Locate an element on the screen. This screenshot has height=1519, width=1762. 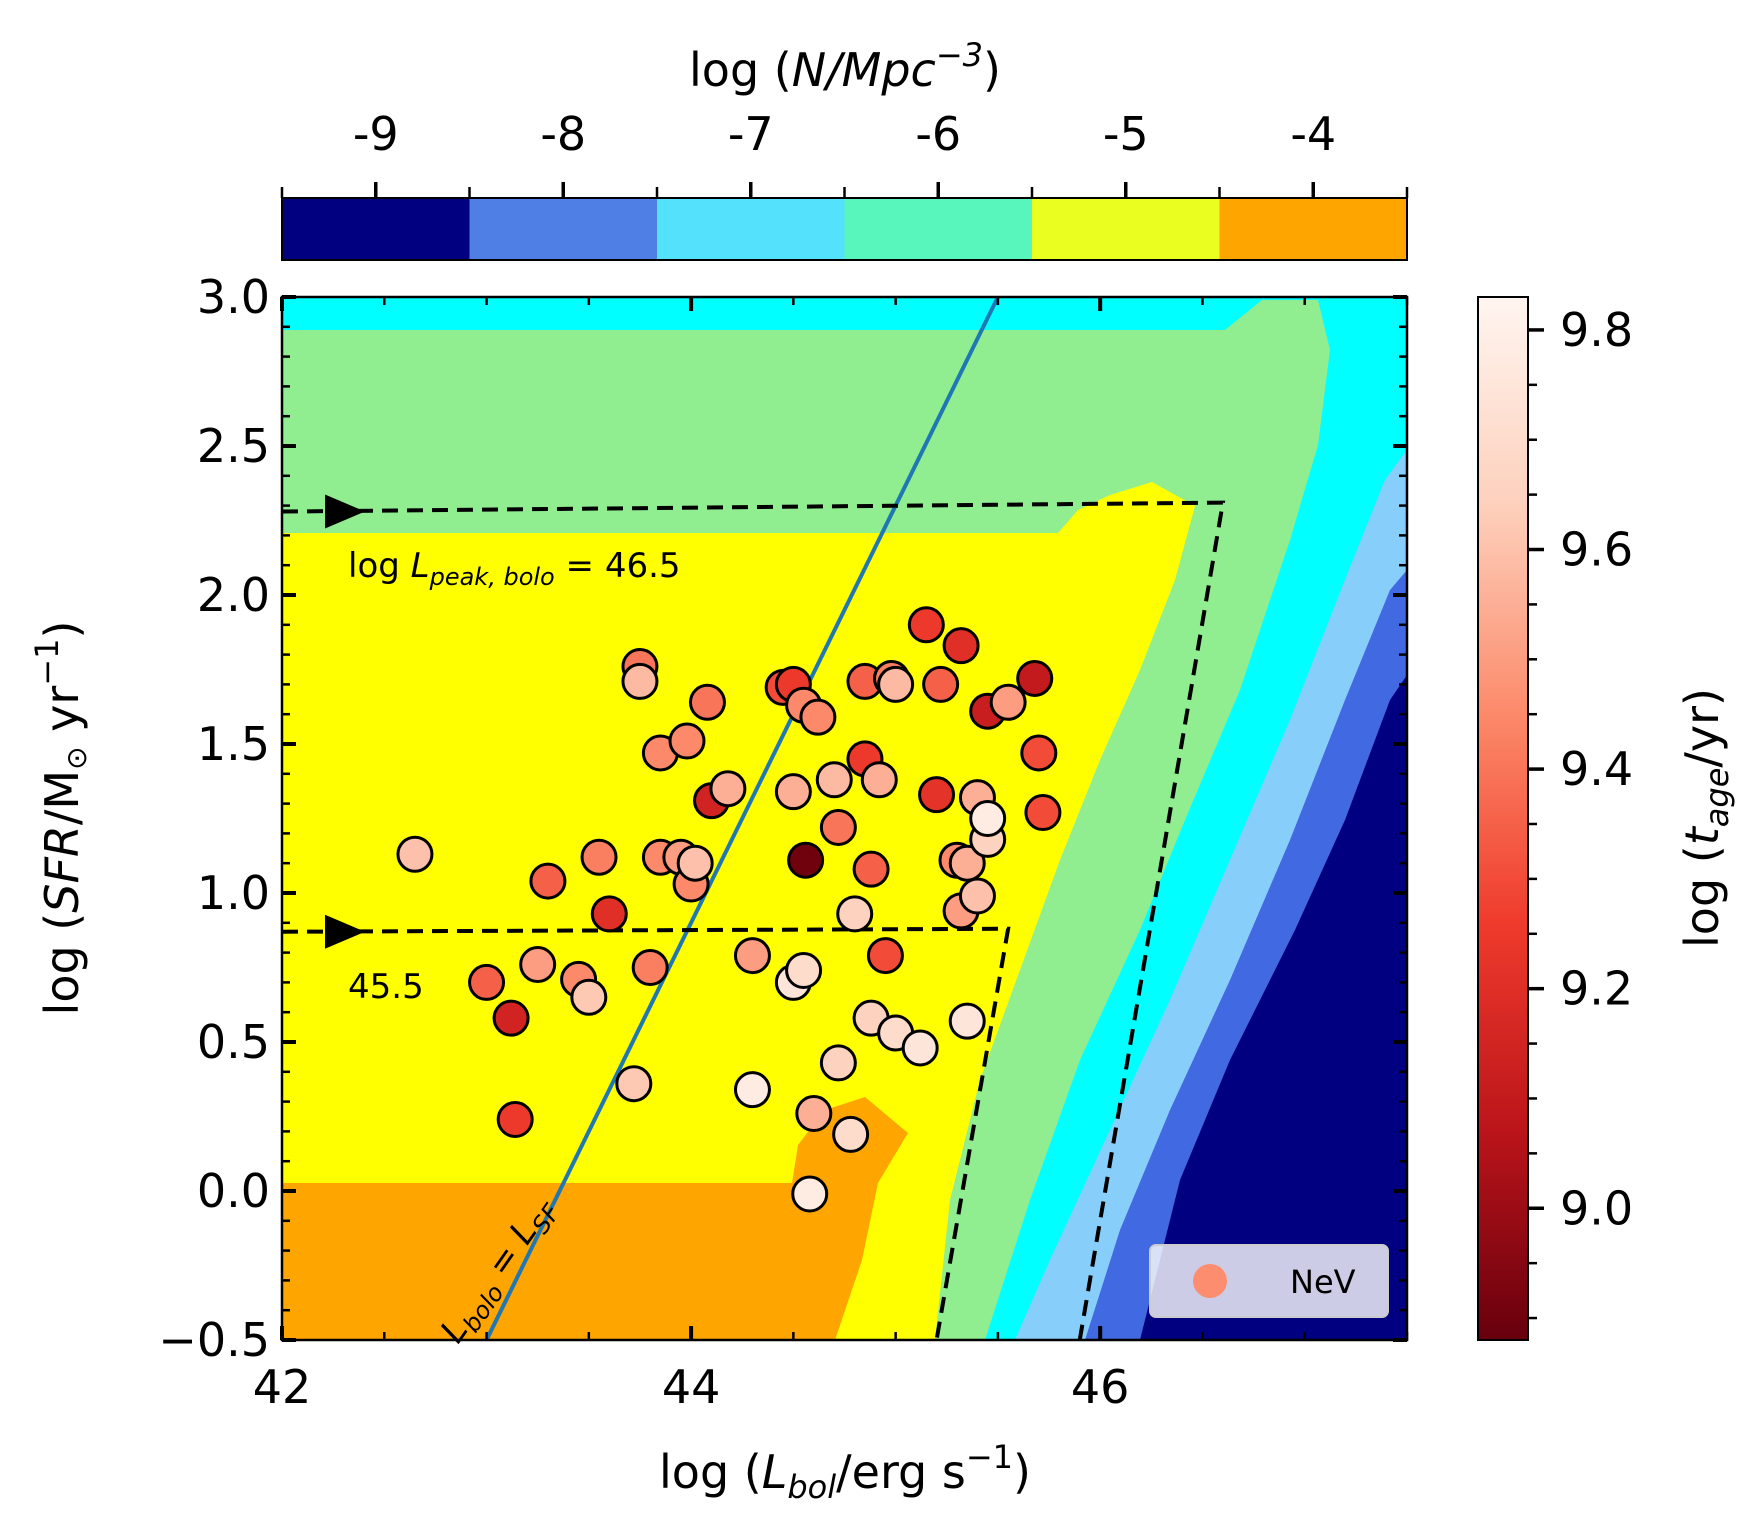
y-tick-label: 1.0 is located at coordinates (233, 893).